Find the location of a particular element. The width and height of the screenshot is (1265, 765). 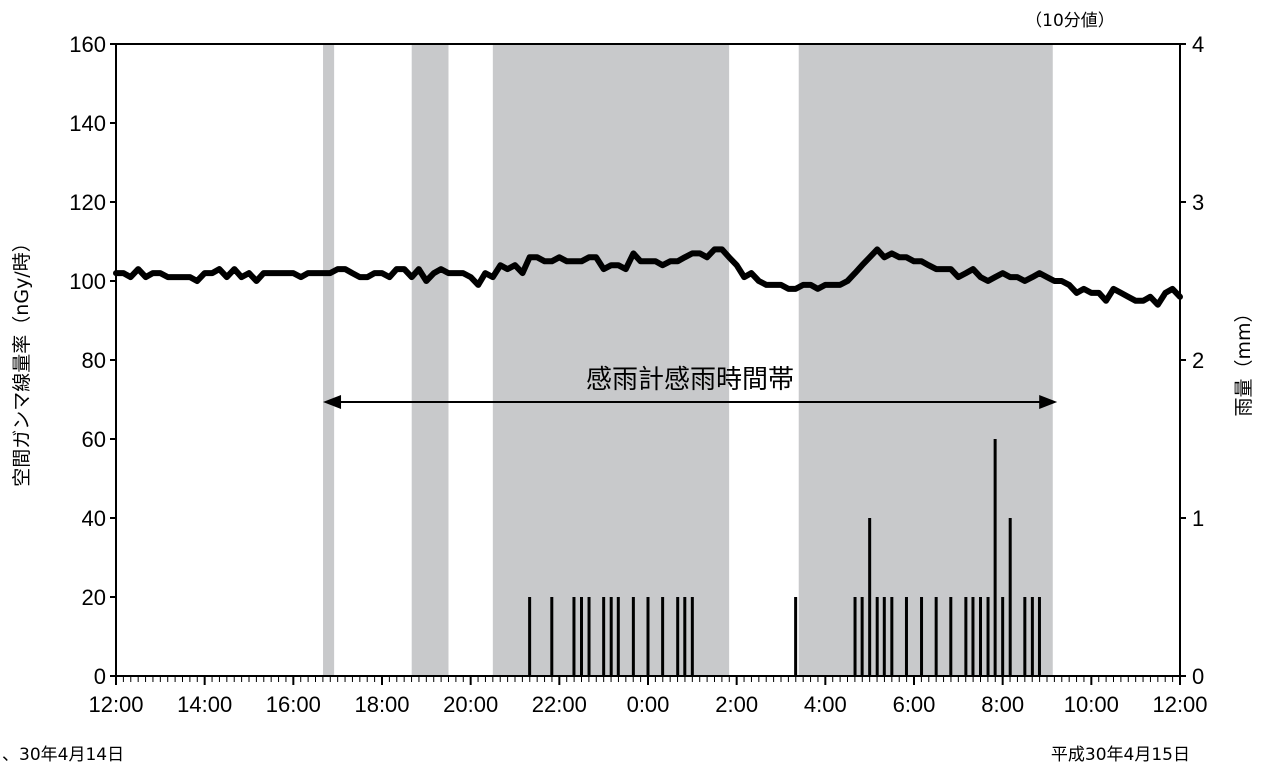

annotation-arrowhead-left is located at coordinates (332, 402).